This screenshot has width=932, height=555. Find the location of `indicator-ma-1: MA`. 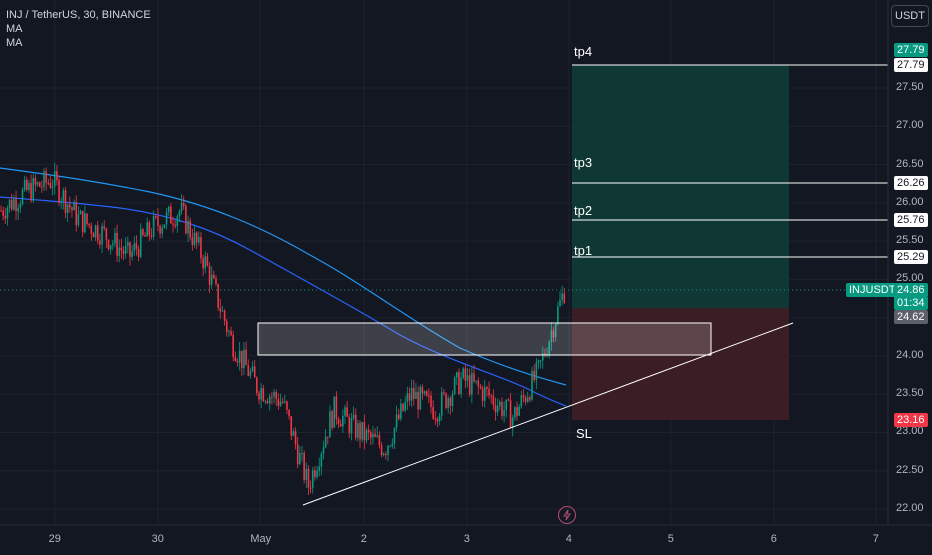

indicator-ma-1: MA is located at coordinates (14, 29).